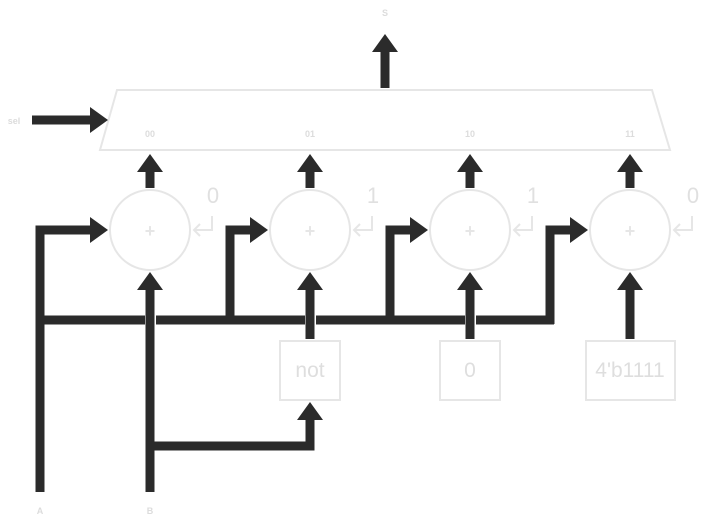 This screenshot has height=527, width=709. Describe the element at coordinates (385, 120) in the screenshot. I see `mux-body` at that location.